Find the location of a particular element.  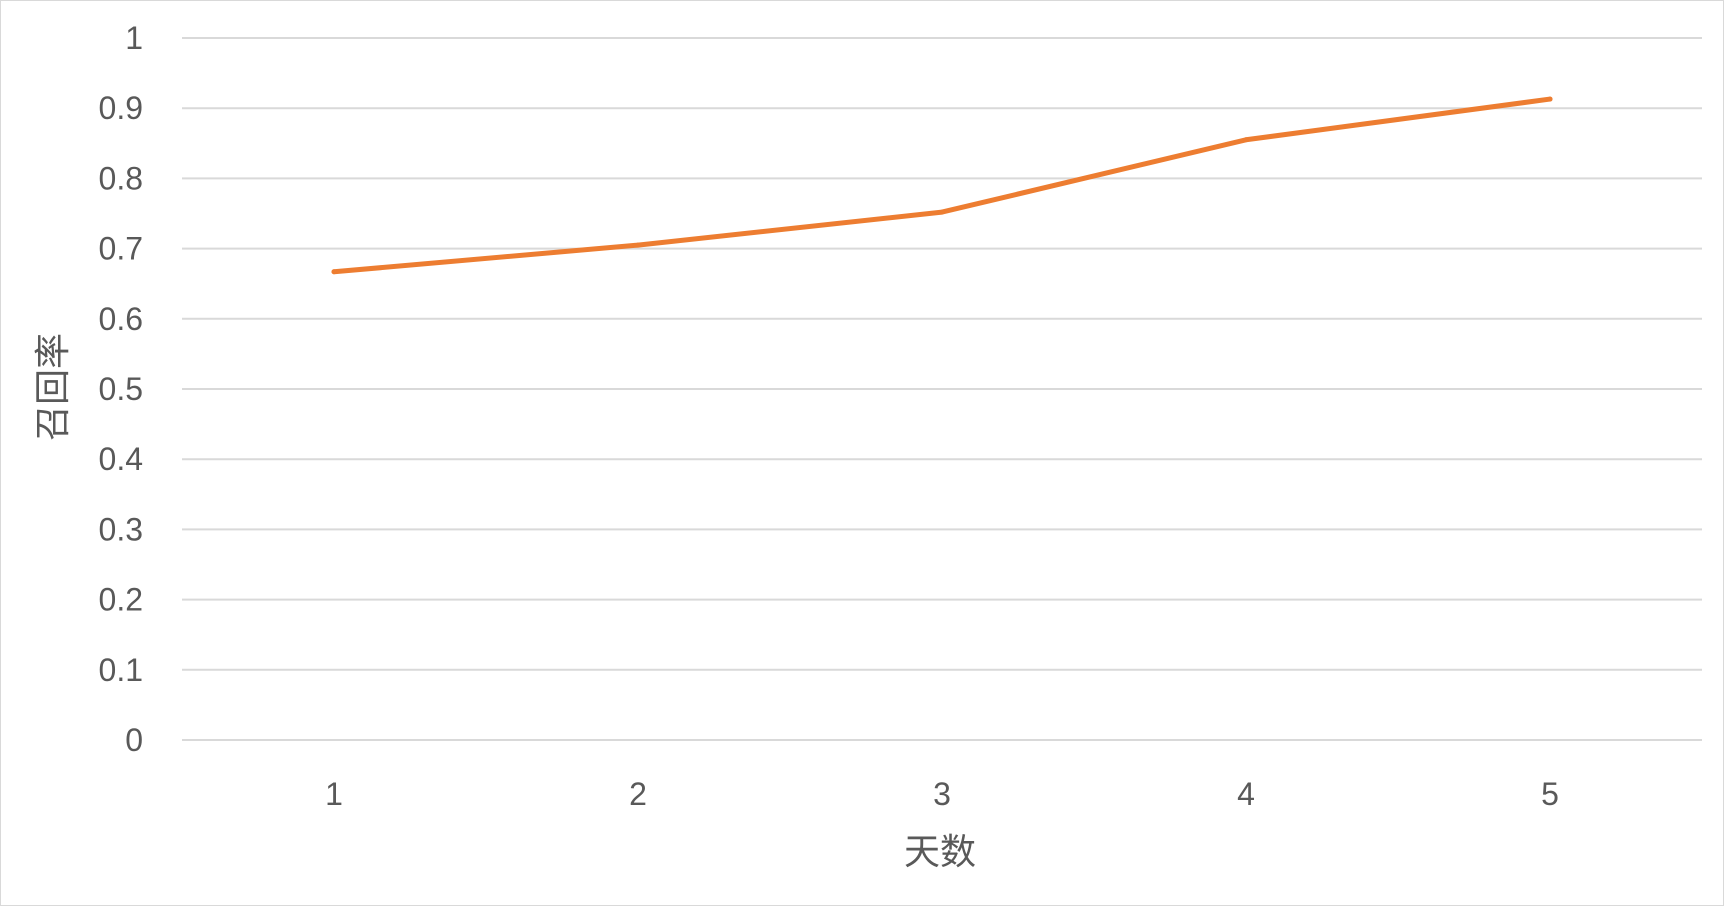

series-line is located at coordinates (942, 185).